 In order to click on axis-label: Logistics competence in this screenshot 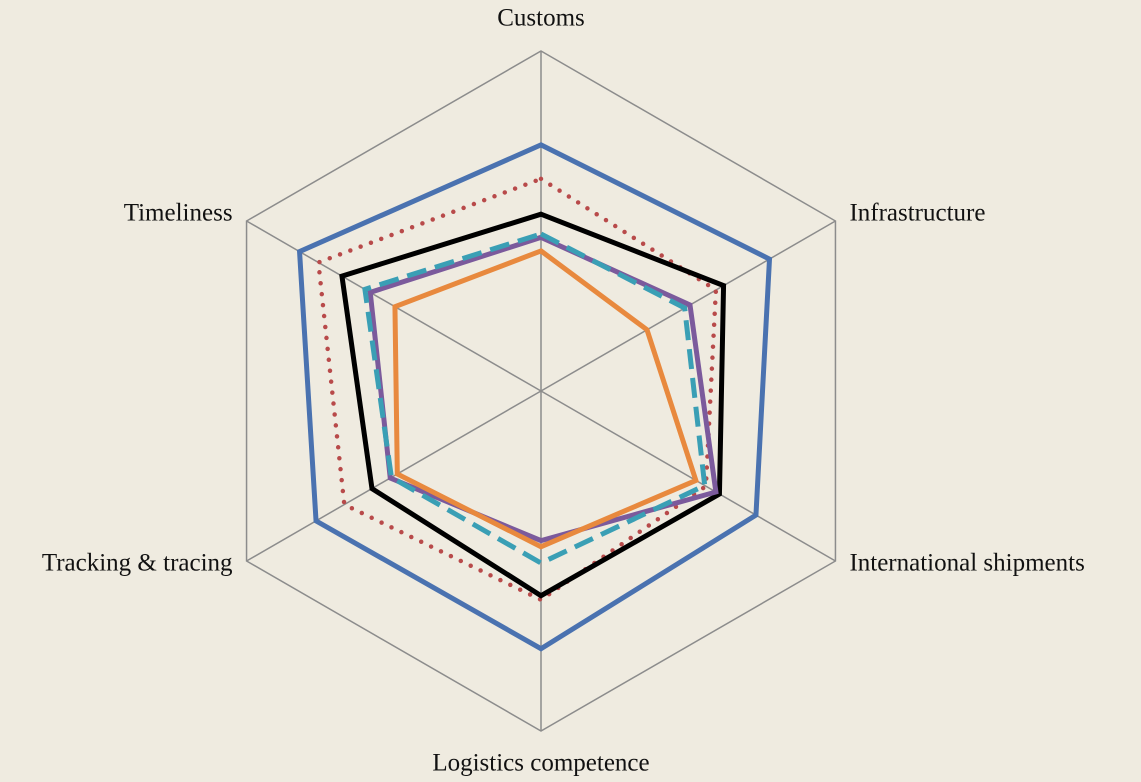, I will do `click(540, 763)`.